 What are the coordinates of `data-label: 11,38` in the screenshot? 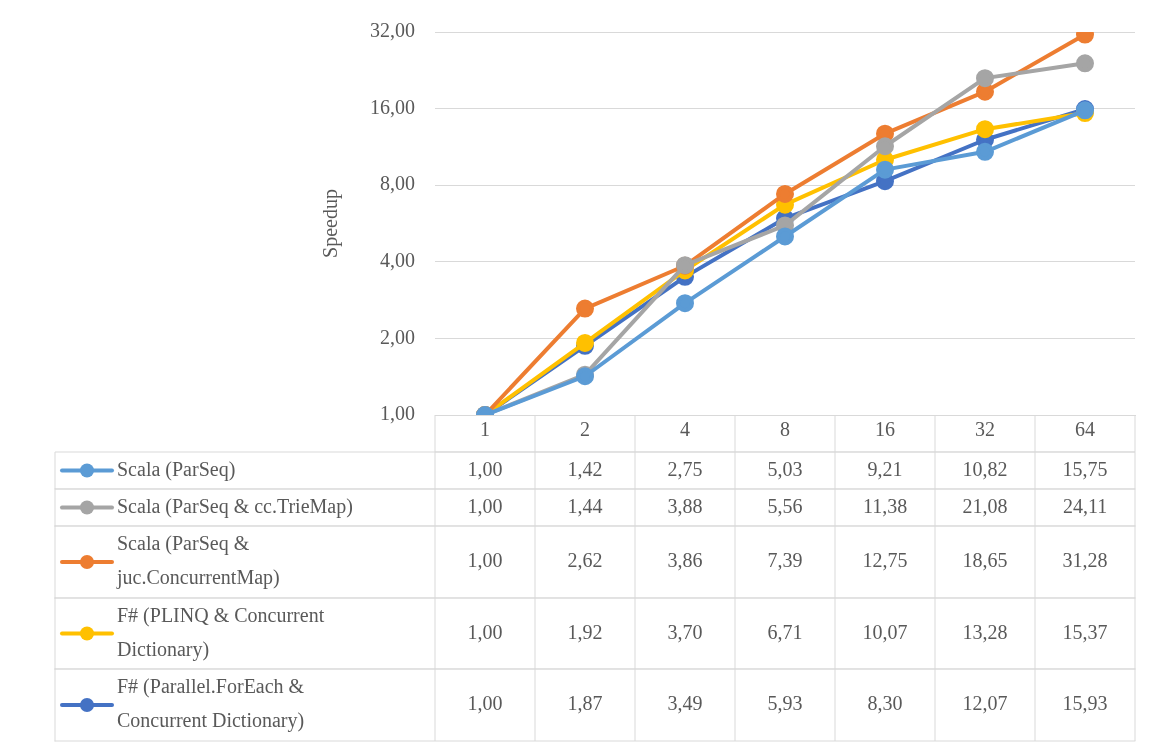 It's located at (885, 505).